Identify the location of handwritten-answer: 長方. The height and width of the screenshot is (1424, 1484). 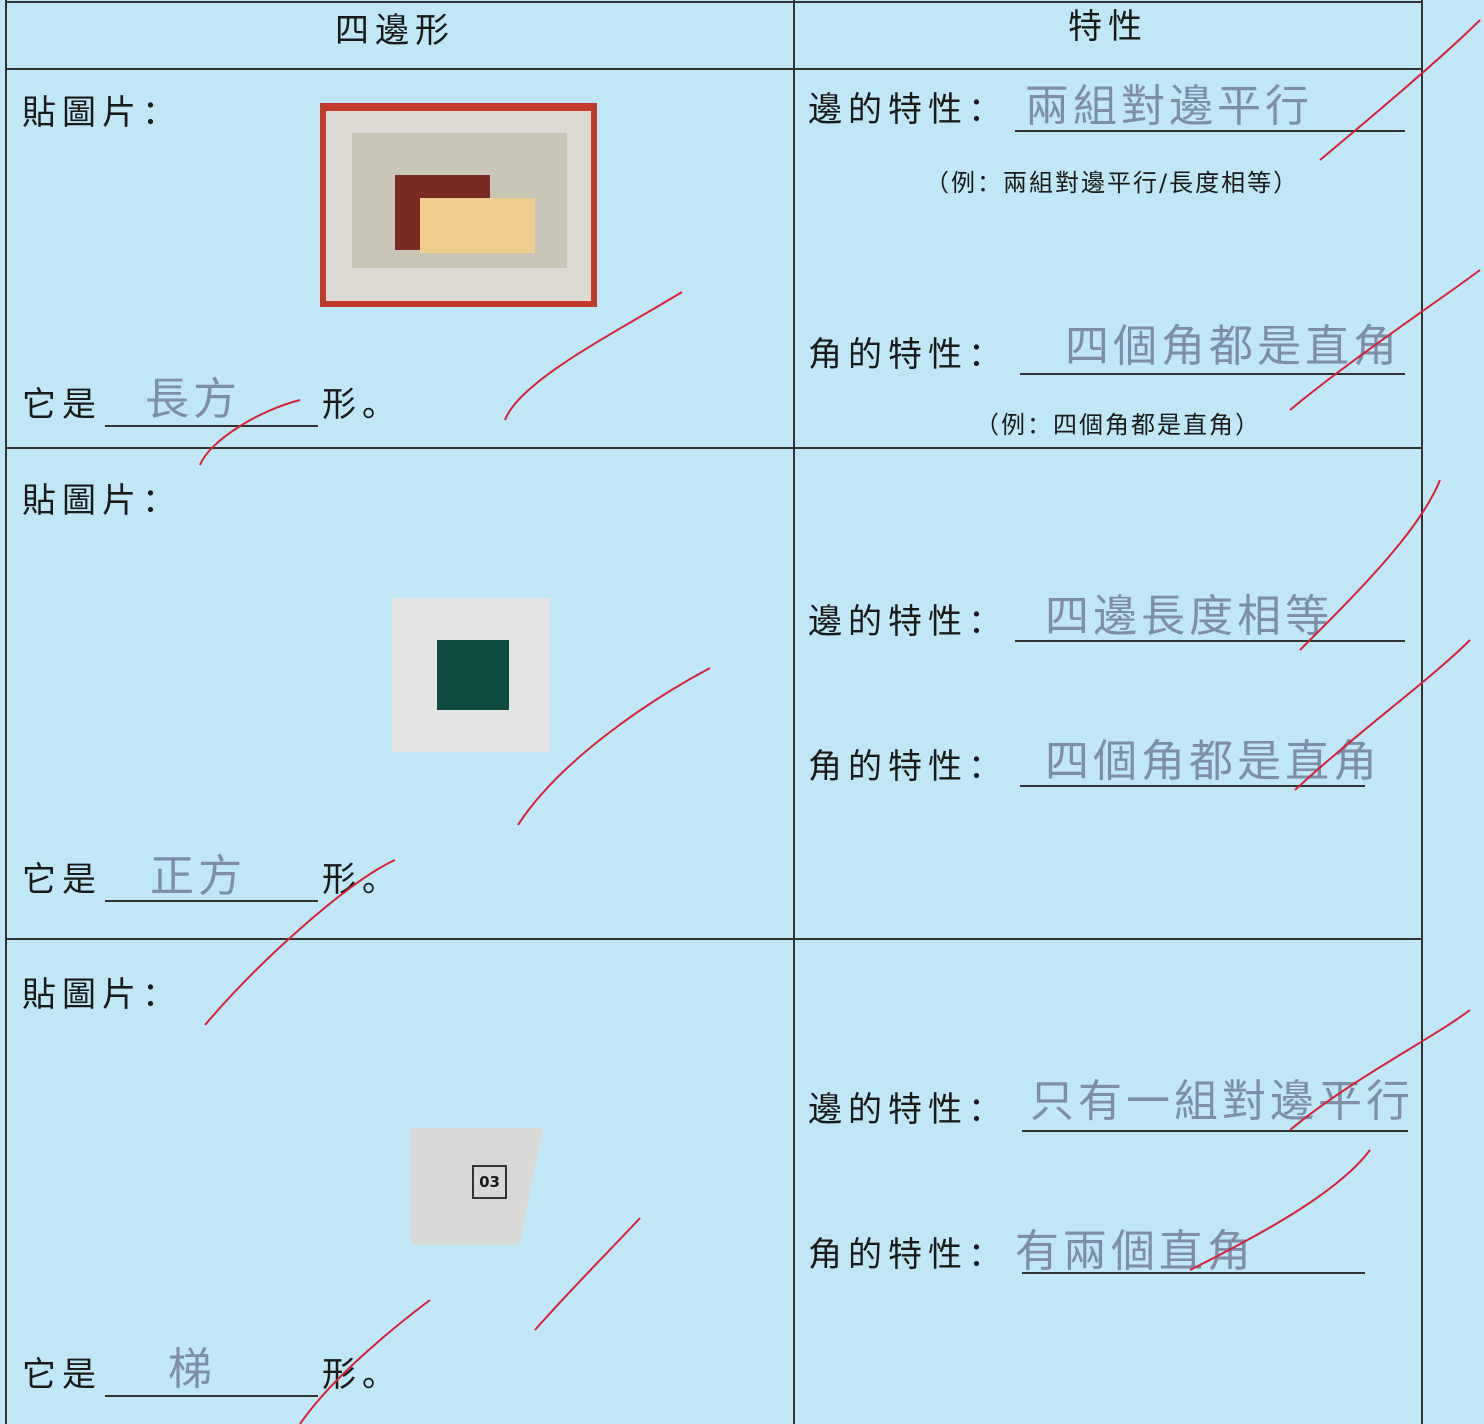
(193, 399).